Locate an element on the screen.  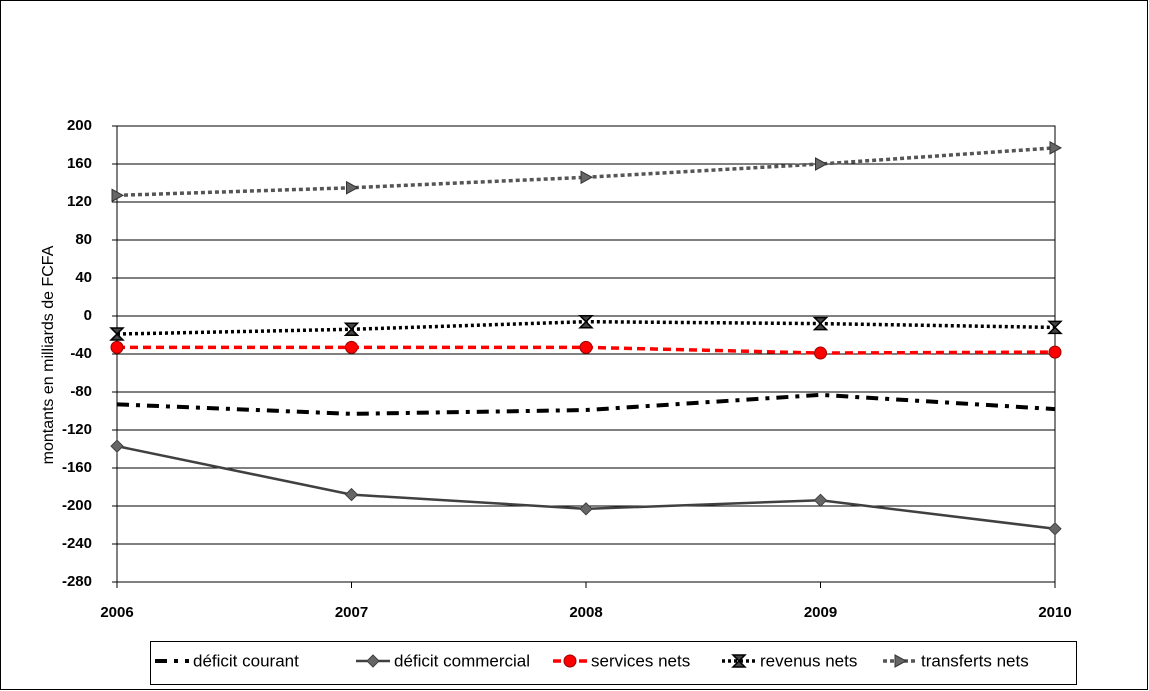
legend-label: déficit commercial is located at coordinates (462, 660).